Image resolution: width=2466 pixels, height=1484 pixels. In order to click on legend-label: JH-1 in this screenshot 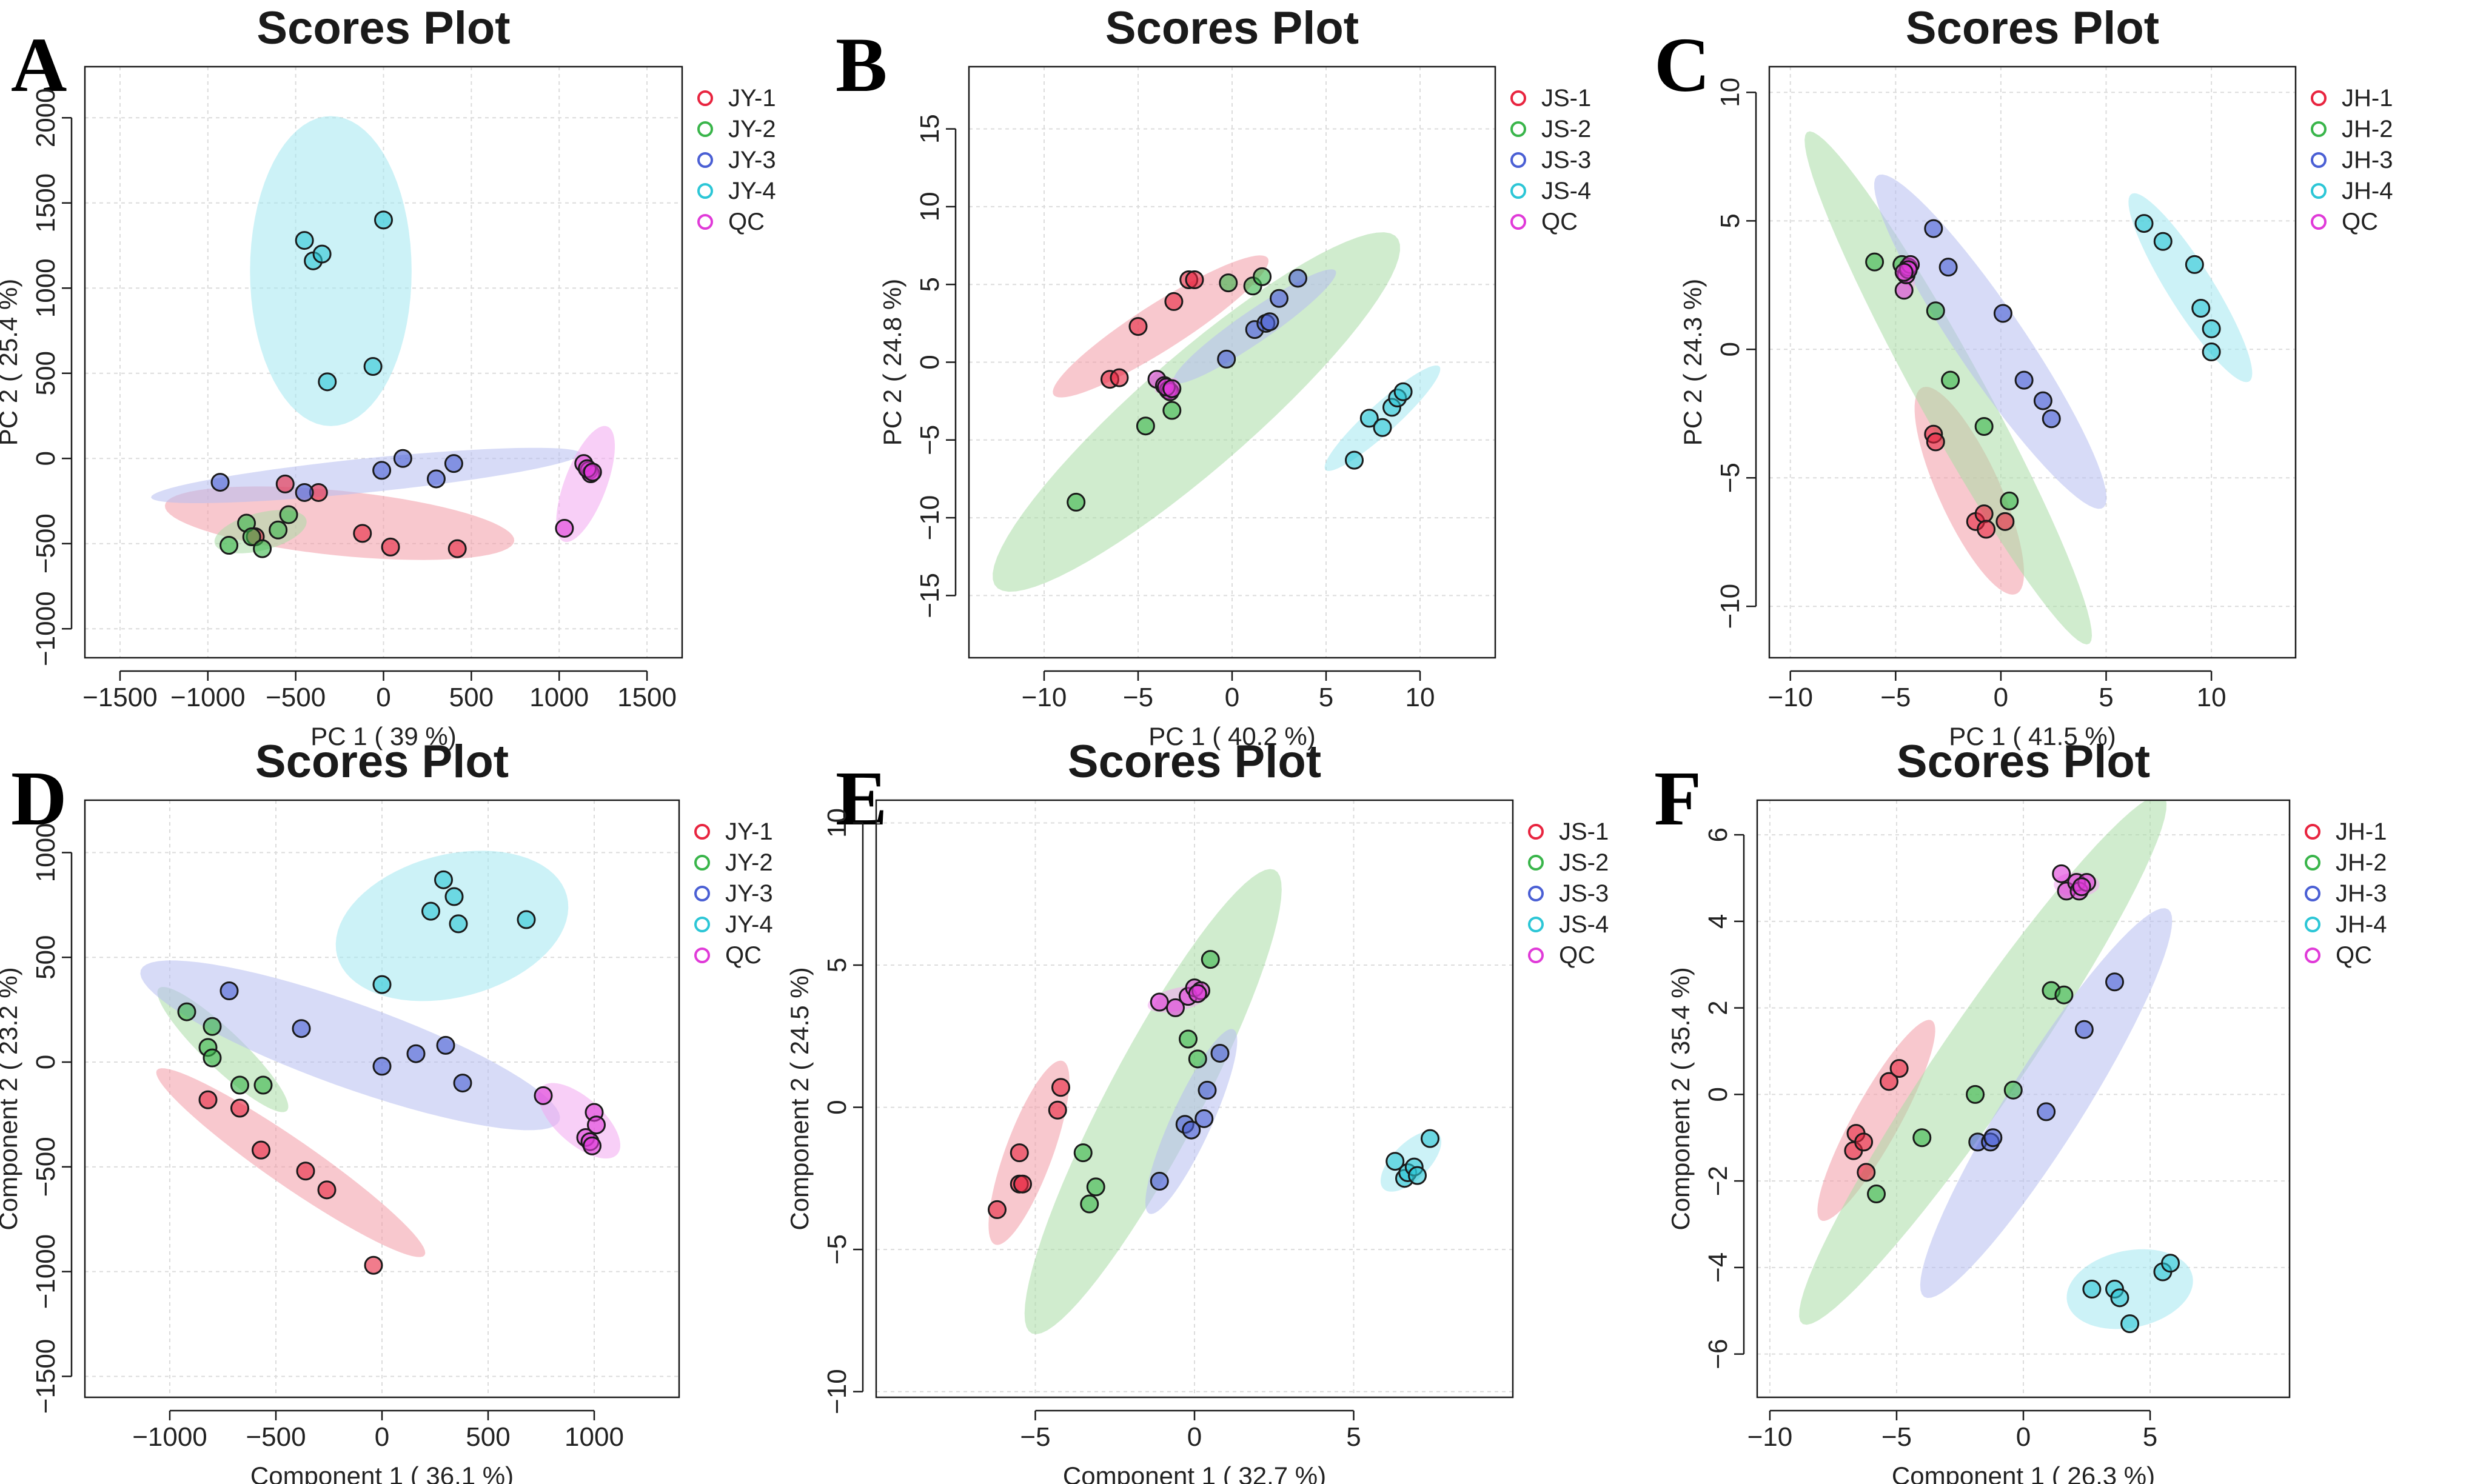, I will do `click(2367, 98)`.